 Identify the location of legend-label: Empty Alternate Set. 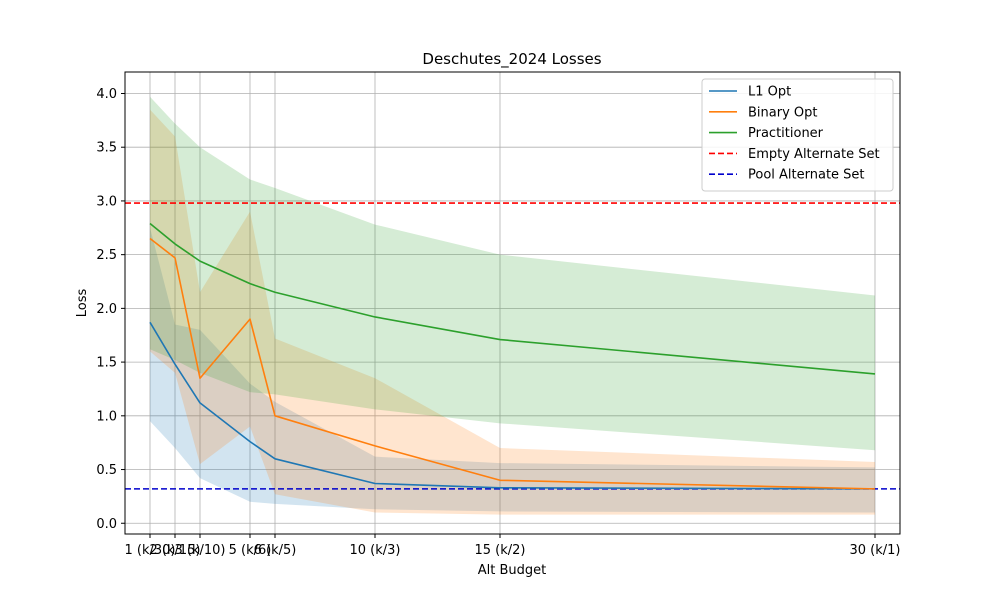
(814, 154).